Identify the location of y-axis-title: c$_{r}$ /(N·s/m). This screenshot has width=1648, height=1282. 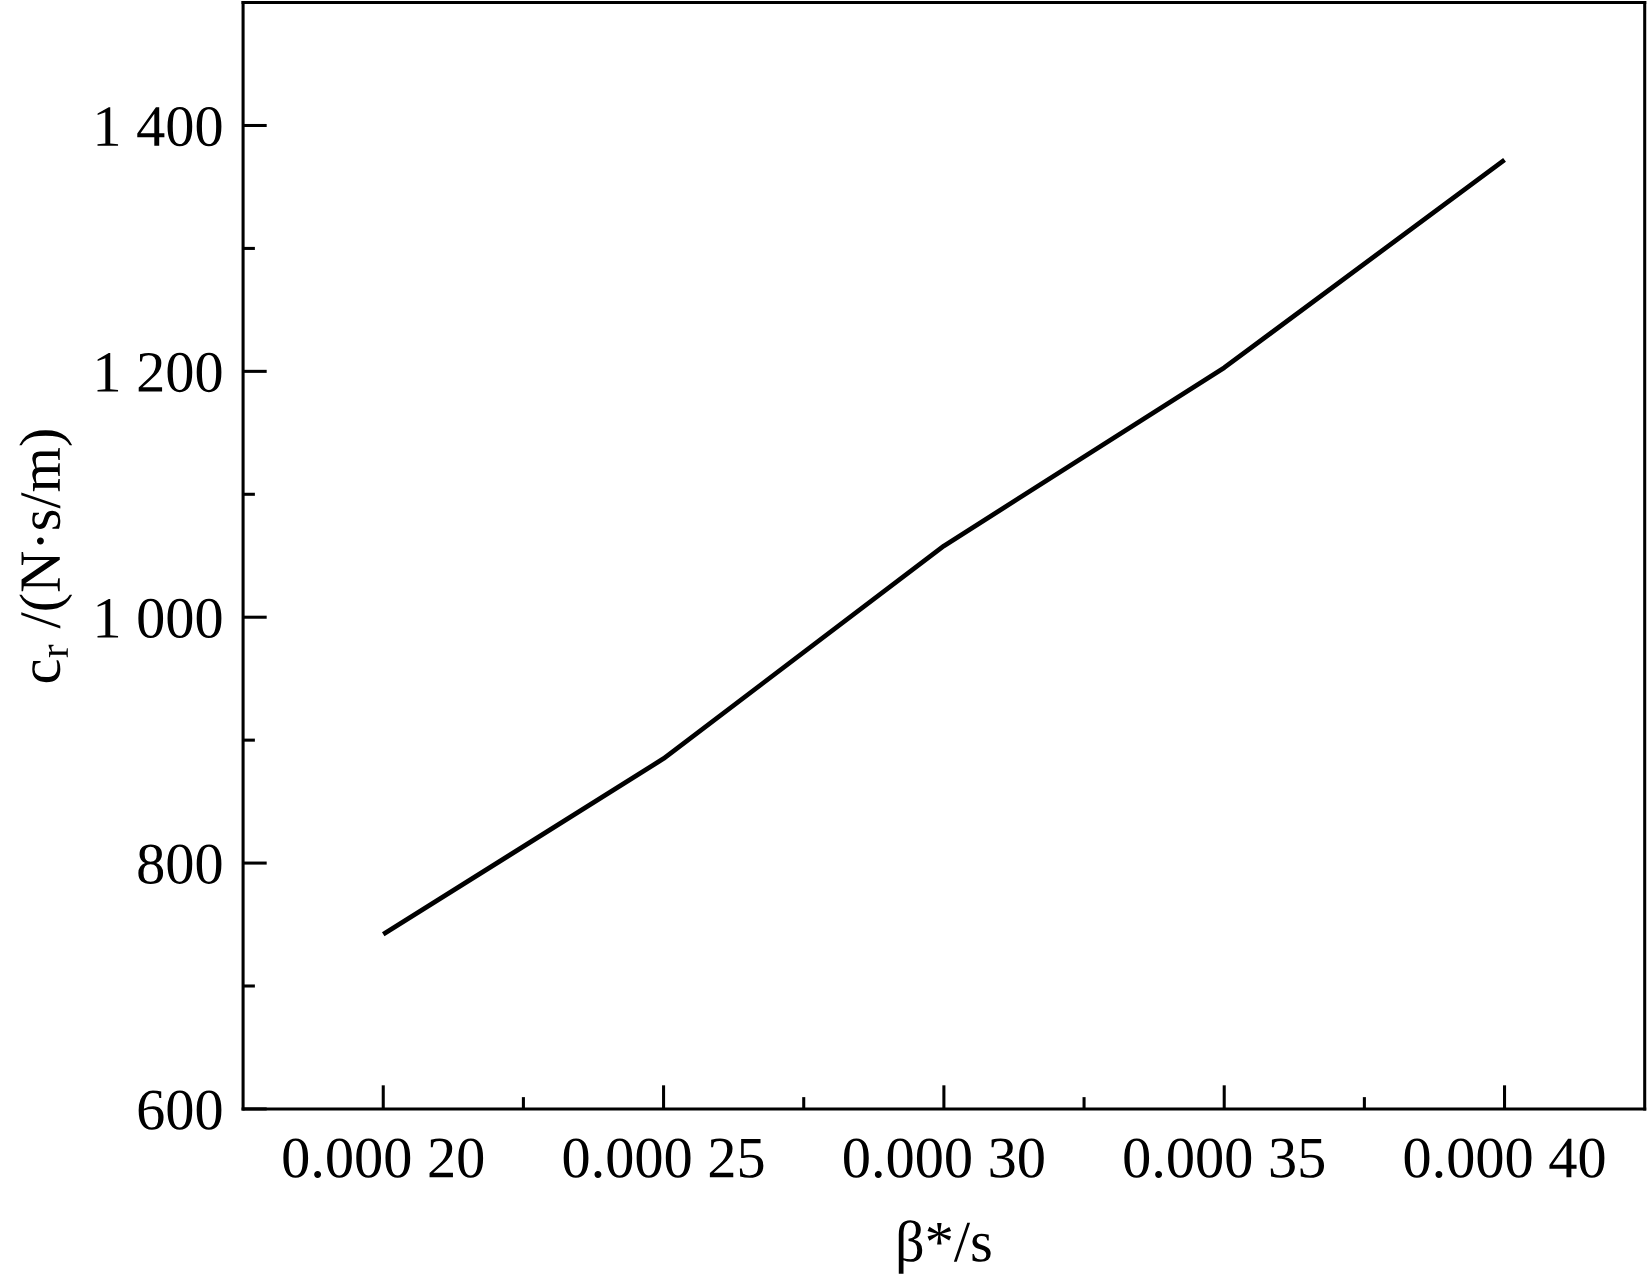
(46, 556).